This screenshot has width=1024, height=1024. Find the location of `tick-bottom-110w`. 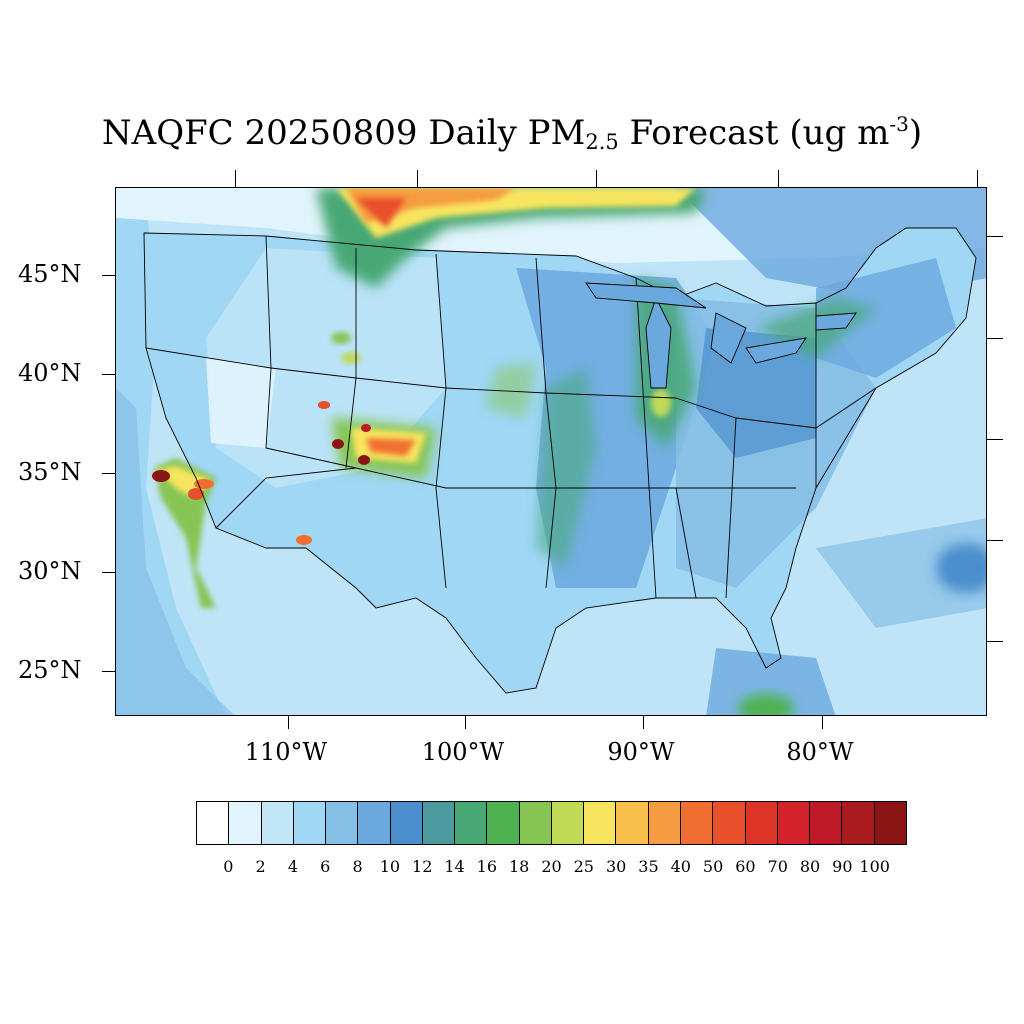

tick-bottom-110w is located at coordinates (288, 722).